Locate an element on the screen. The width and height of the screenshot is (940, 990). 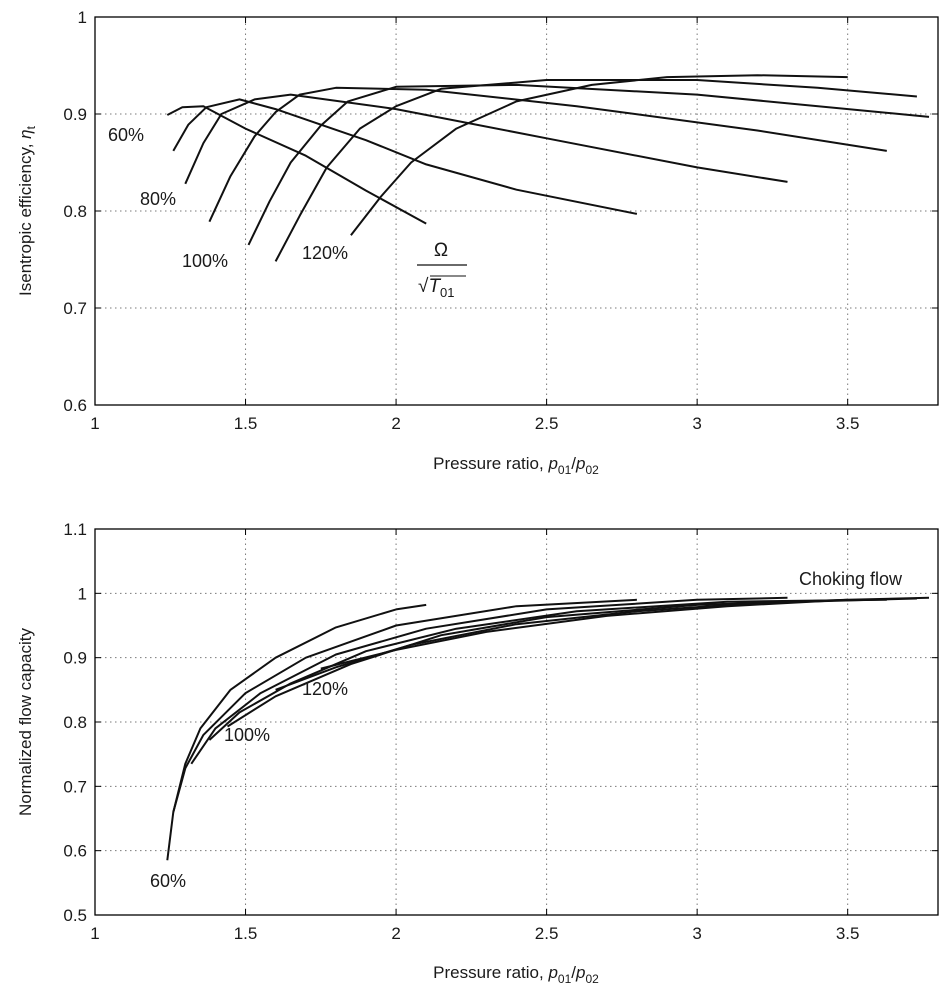
efficiency-xtick-label-4: 3 is located at coordinates (696, 423).